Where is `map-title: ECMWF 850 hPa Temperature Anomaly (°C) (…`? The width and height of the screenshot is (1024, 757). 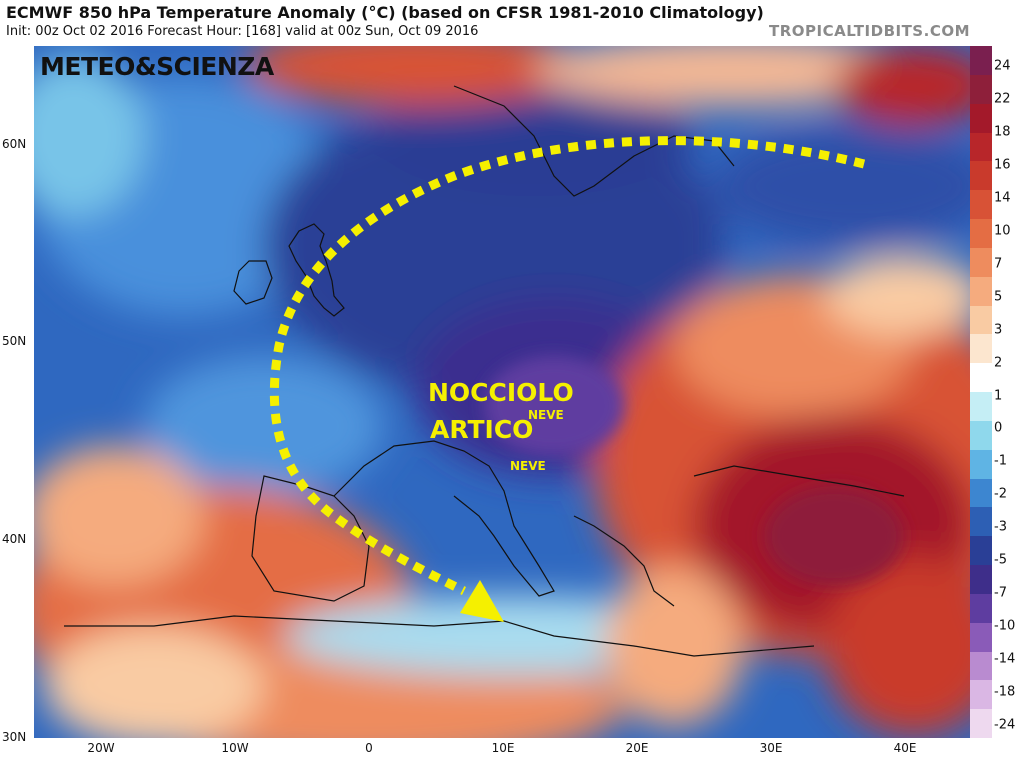
map-title: ECMWF 850 hPa Temperature Anomaly (°C) (… is located at coordinates (385, 12).